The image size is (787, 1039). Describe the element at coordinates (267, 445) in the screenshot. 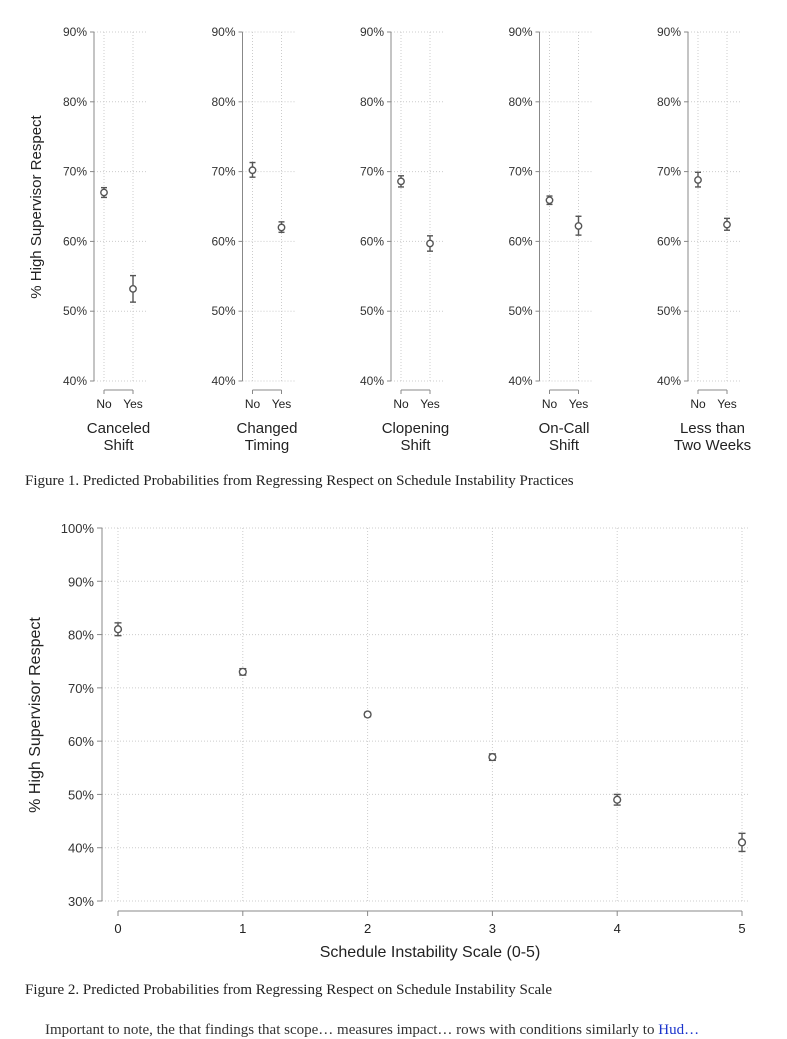

I see `panel-title-line: Timing` at that location.